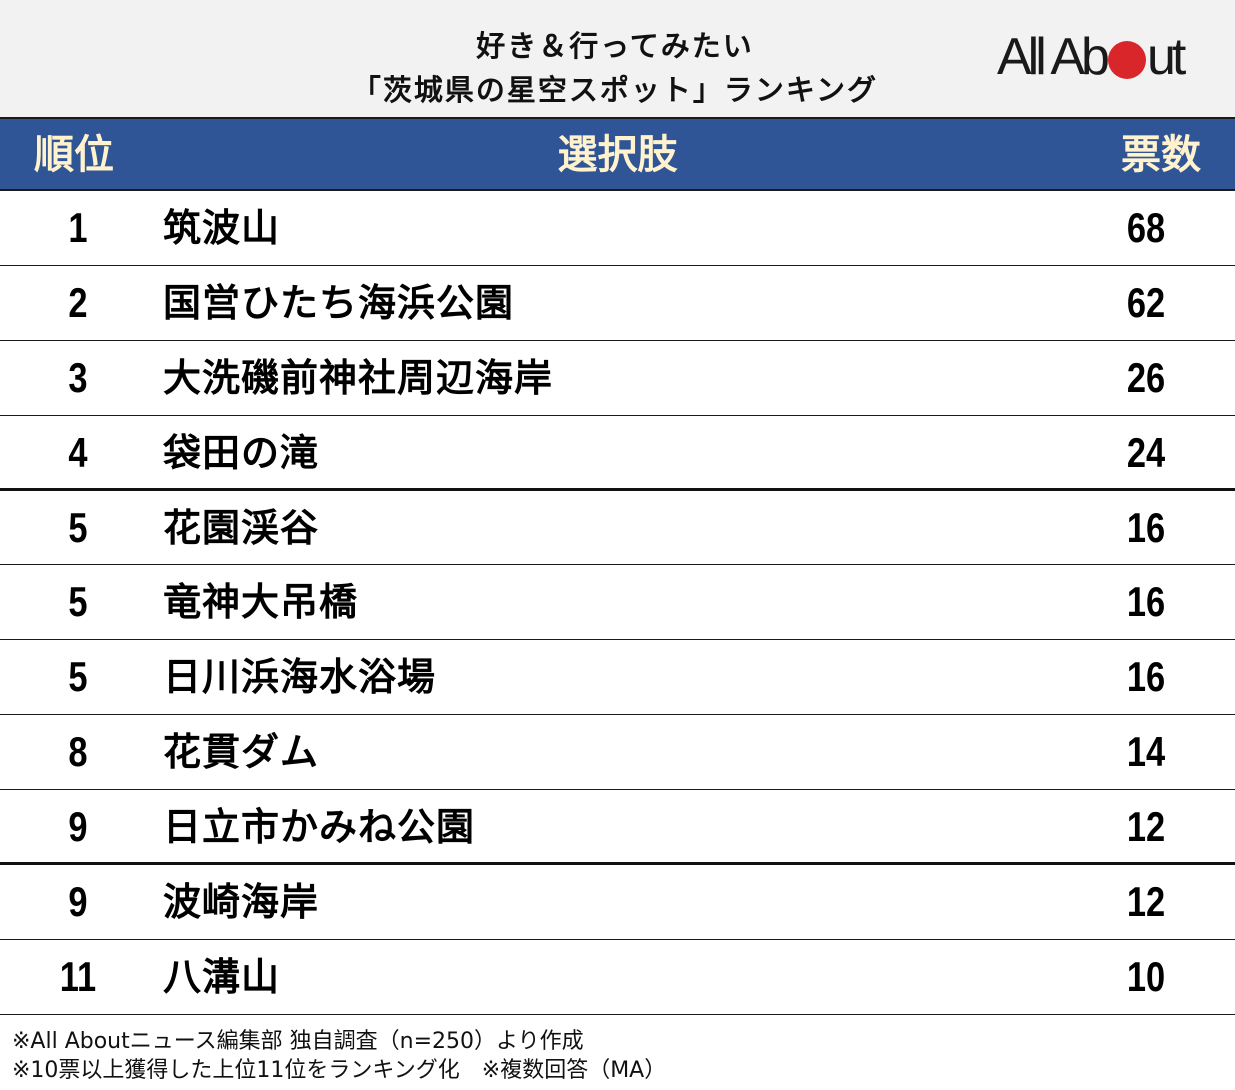  I want to click on name-cell: 日川浜海水浴場, so click(300, 677).